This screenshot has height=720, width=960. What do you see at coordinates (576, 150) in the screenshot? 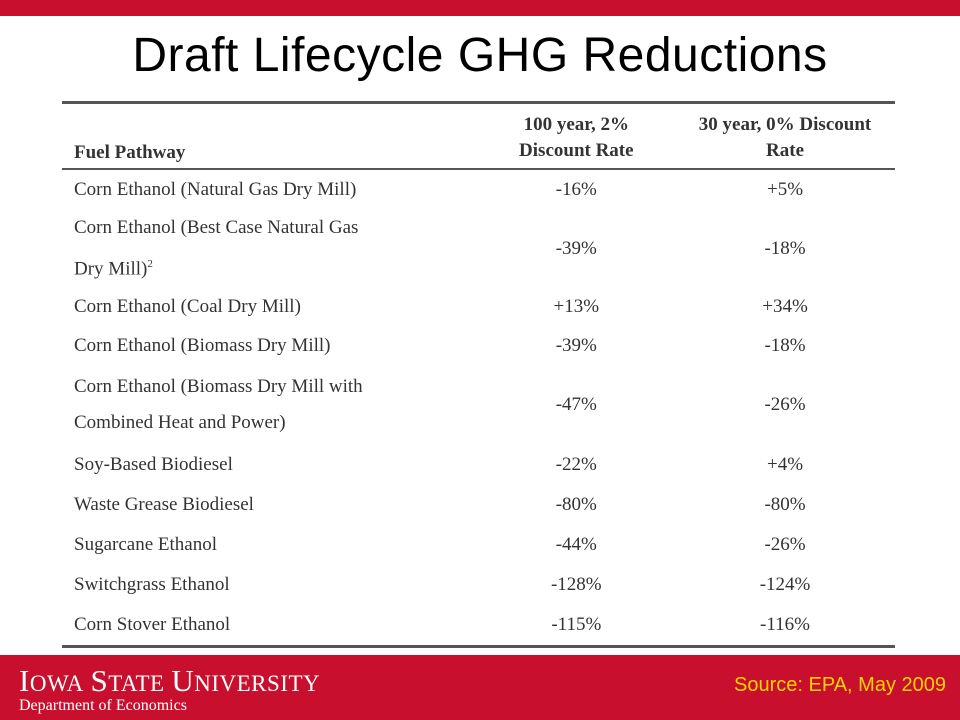
I see `header-100-line2: Discount Rate` at bounding box center [576, 150].